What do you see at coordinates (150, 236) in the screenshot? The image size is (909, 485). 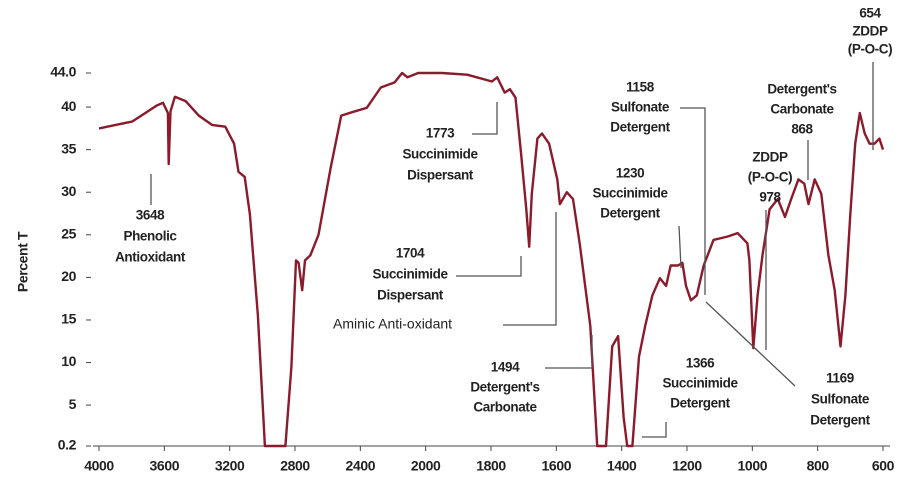 I see `annotation-text: Phenolic` at bounding box center [150, 236].